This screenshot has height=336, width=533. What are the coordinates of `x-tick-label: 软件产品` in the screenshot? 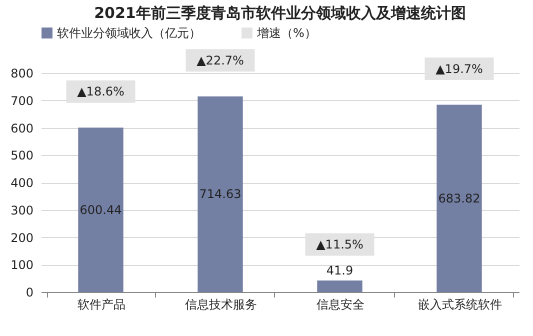 It's located at (101, 305).